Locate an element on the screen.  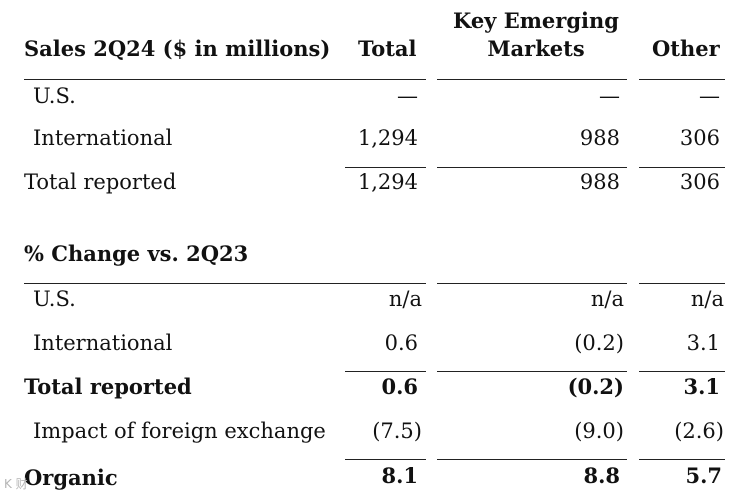
change-cell-fx-other: (2.6) is located at coordinates (699, 431).